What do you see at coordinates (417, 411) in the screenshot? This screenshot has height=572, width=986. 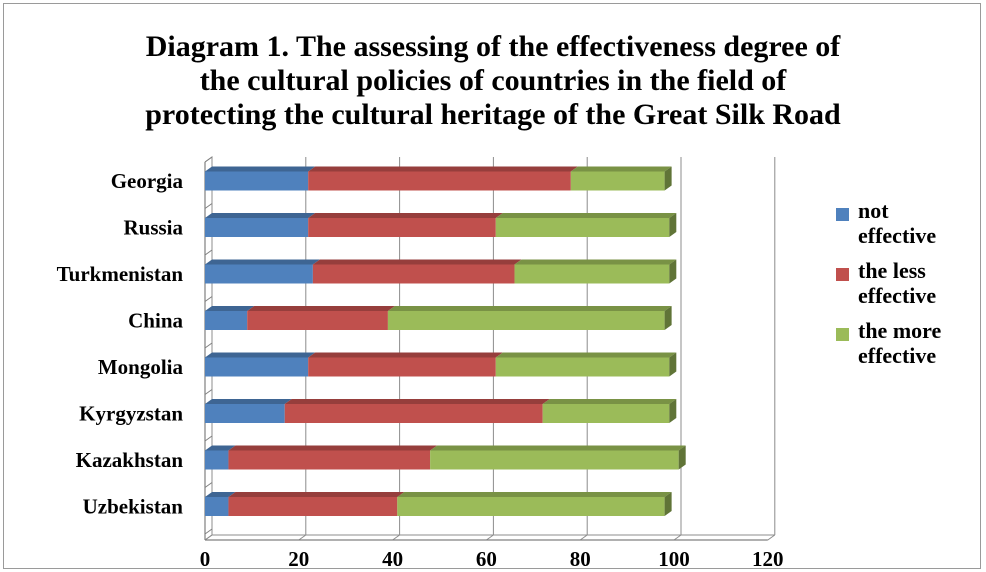 I see `bar-kyrgyzstan-the-less-effective` at bounding box center [417, 411].